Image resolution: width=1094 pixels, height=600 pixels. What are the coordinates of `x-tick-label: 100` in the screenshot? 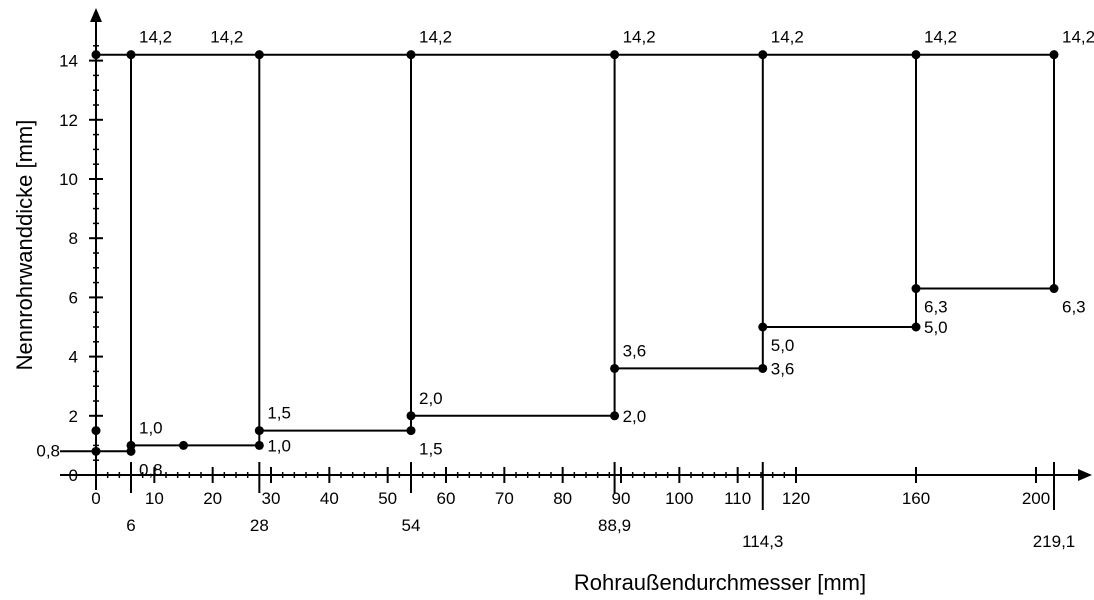 It's located at (679, 498).